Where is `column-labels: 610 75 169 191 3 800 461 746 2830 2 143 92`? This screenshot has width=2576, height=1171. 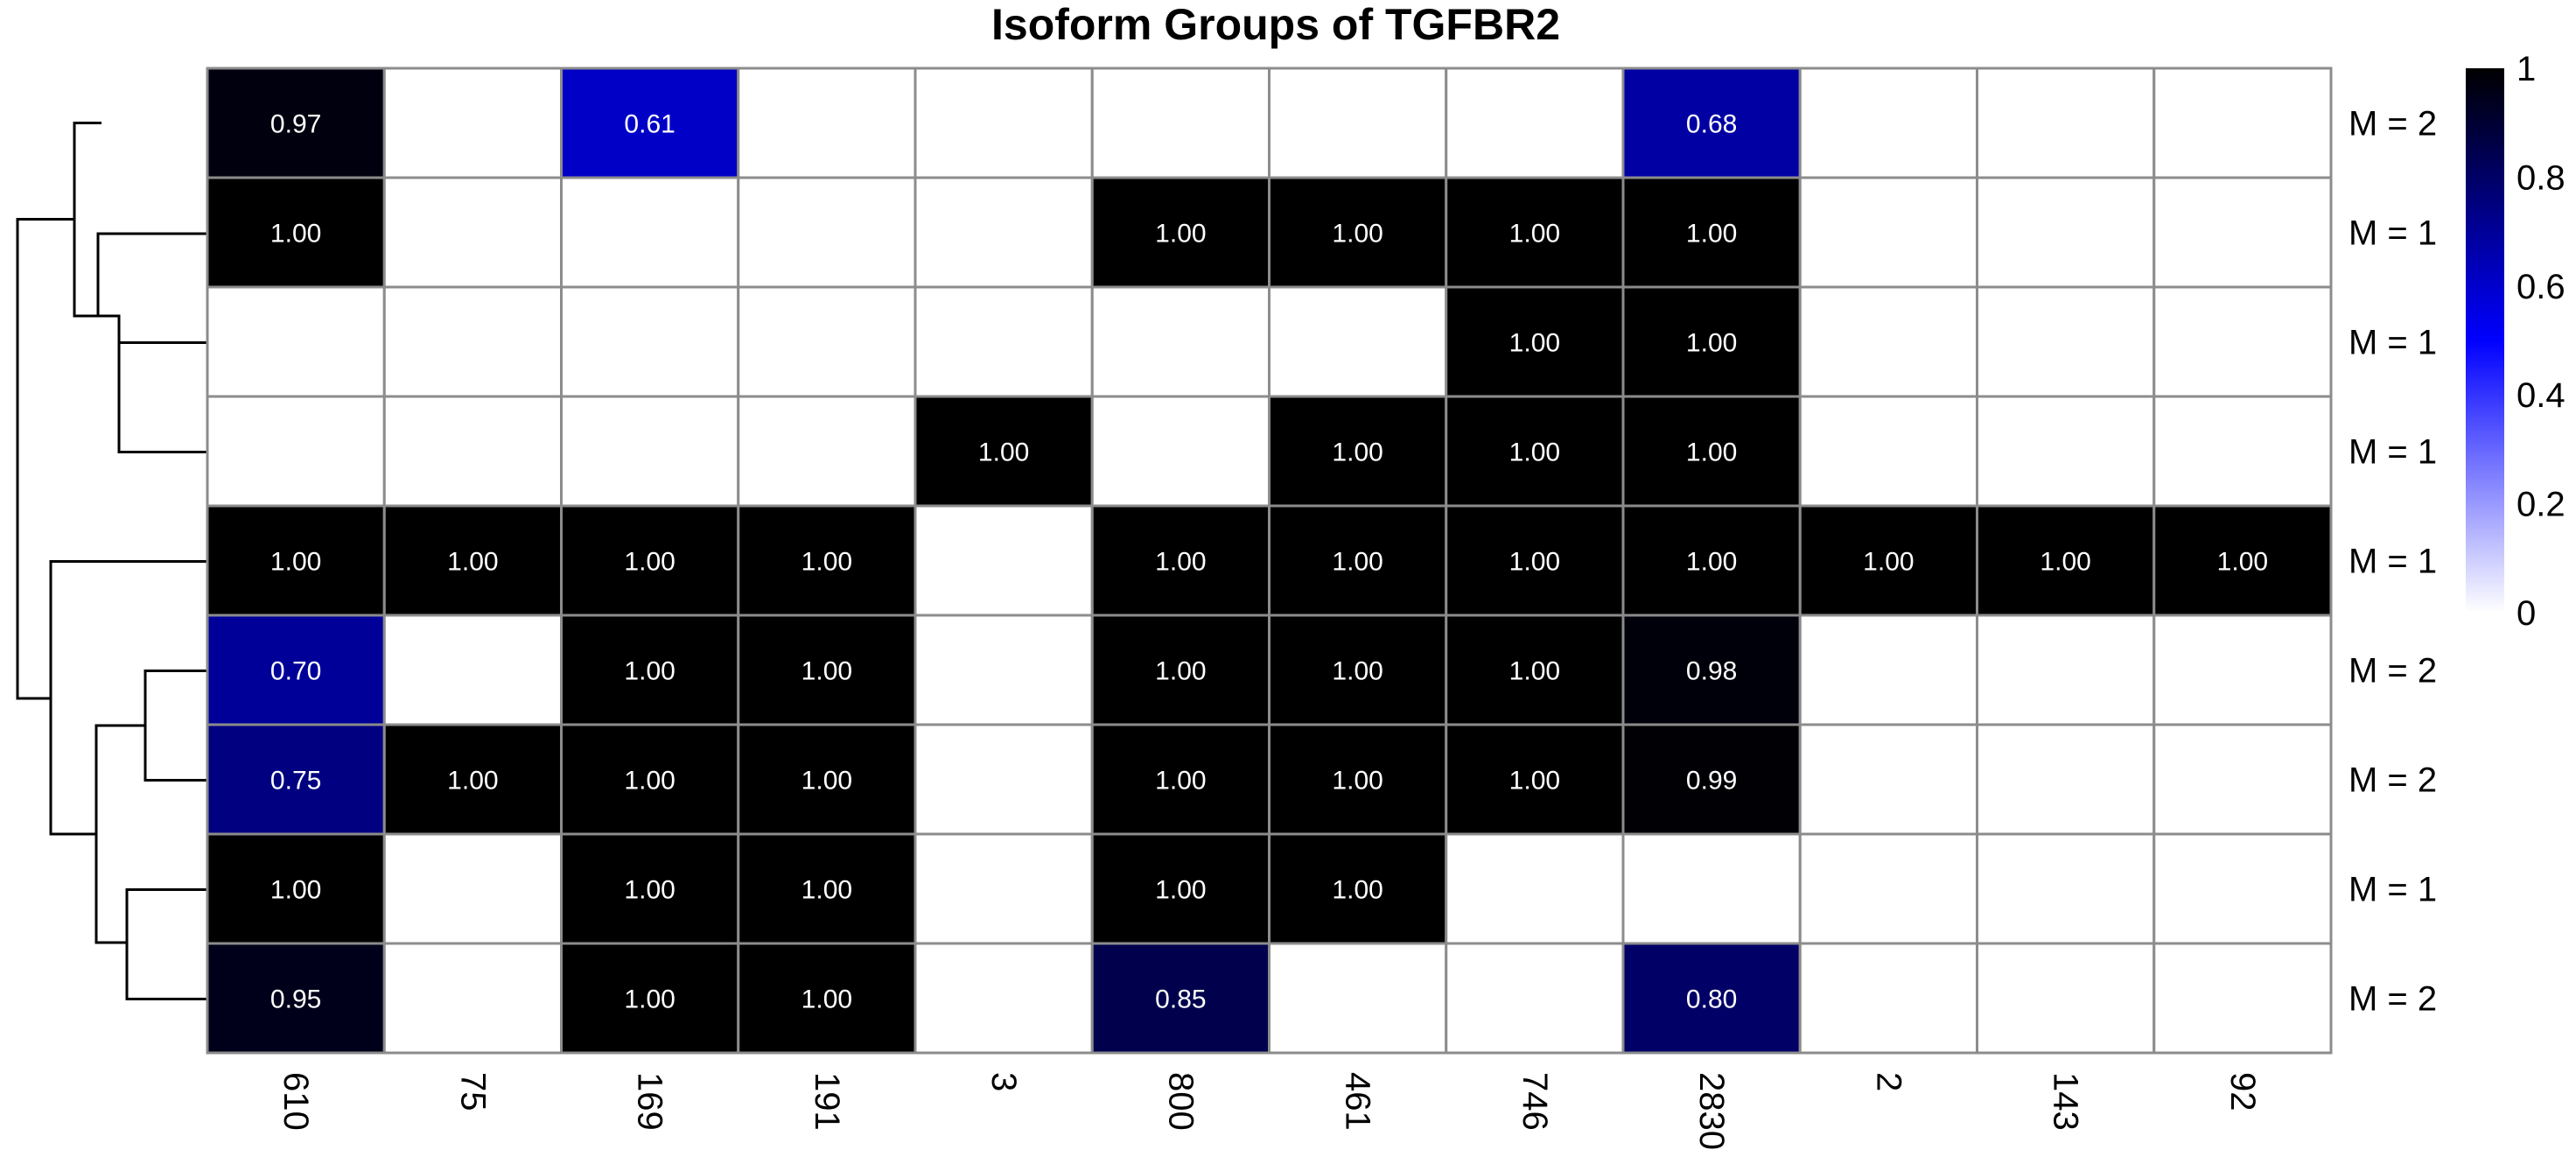
column-labels: 610 75 169 191 3 800 461 746 2830 2 143 92 is located at coordinates (1269, 1111).